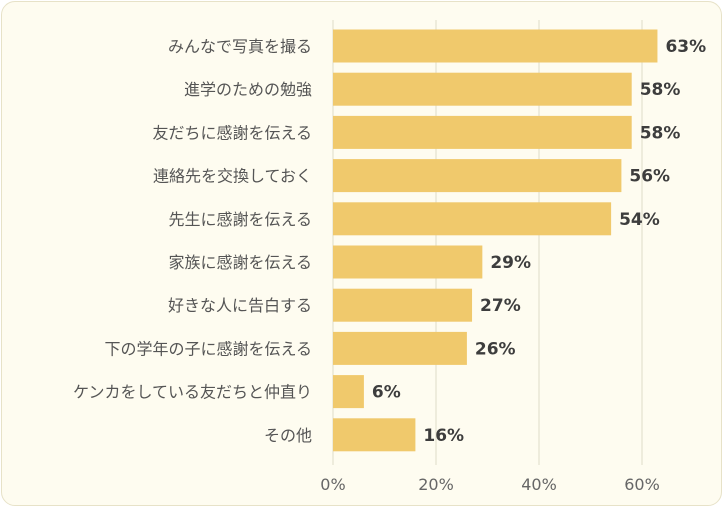  I want to click on value-label: 27%, so click(500, 306).